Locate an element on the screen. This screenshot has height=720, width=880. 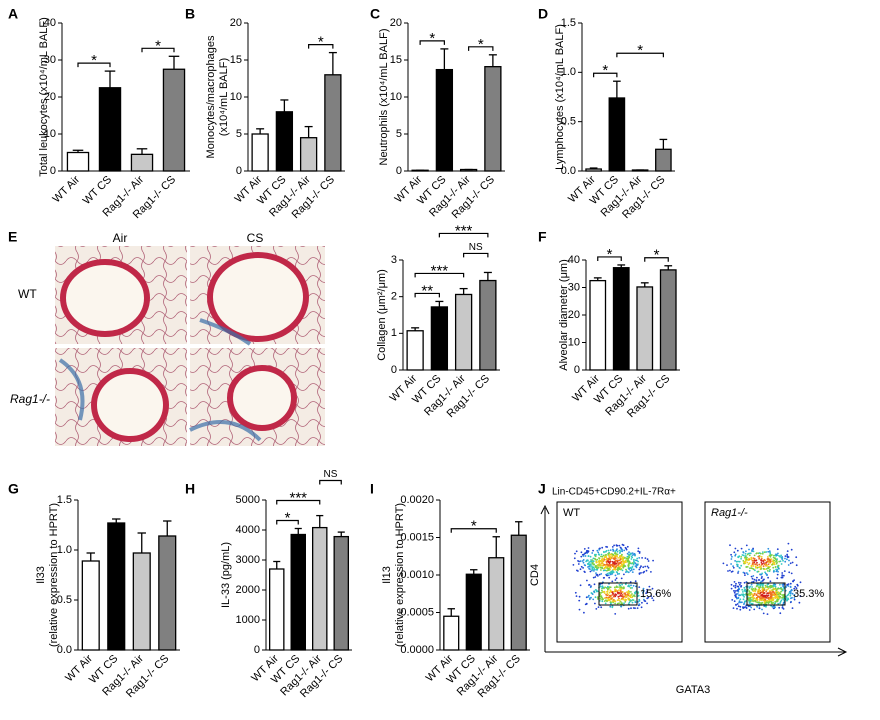
plot-label: Rag1-/- is located at coordinates (729, 513).